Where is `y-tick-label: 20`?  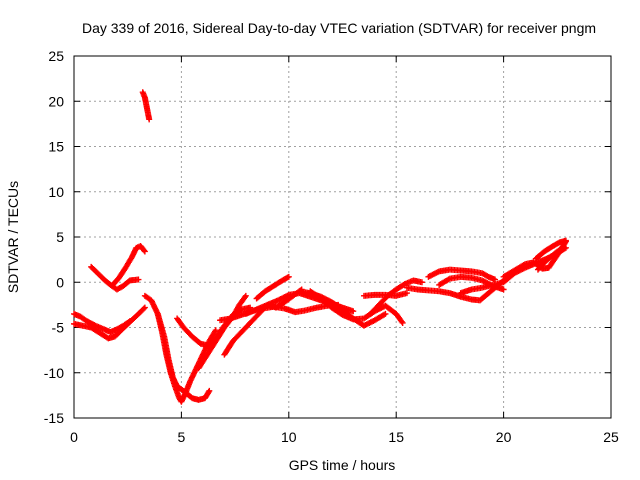 y-tick-label: 20 is located at coordinates (56, 101).